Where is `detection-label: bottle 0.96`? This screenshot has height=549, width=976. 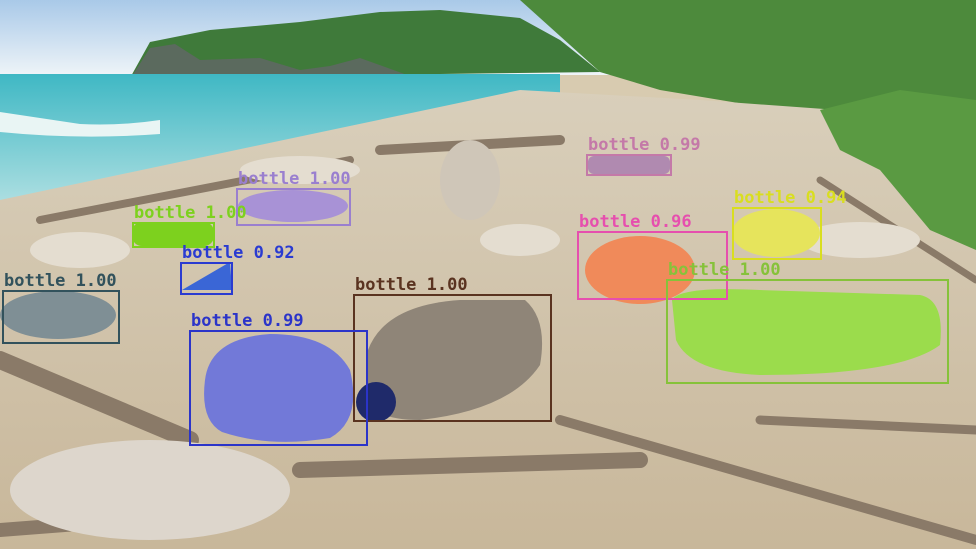
detection-label: bottle 0.96 is located at coordinates (635, 222).